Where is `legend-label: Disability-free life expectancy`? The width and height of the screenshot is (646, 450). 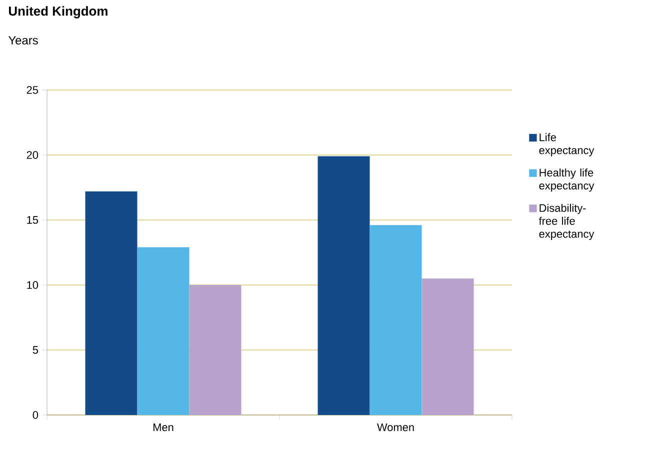 legend-label: Disability-free life expectancy is located at coordinates (566, 222).